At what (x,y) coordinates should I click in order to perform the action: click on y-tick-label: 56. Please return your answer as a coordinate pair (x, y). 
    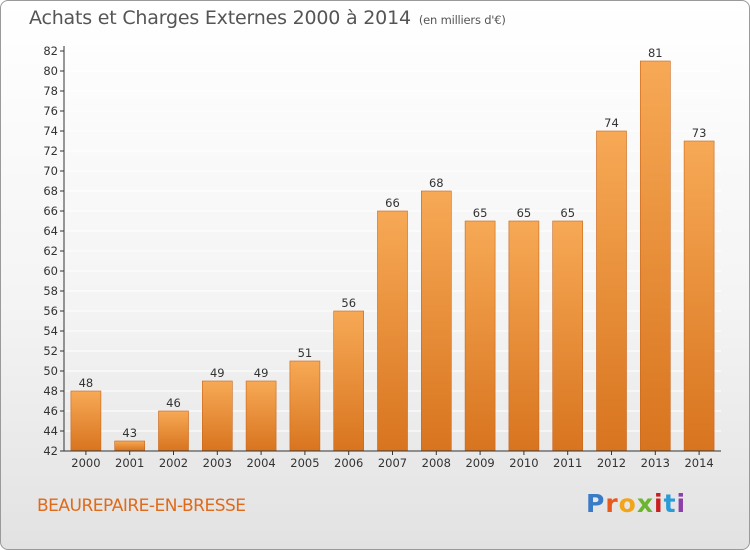
    Looking at the image, I should click on (50, 311).